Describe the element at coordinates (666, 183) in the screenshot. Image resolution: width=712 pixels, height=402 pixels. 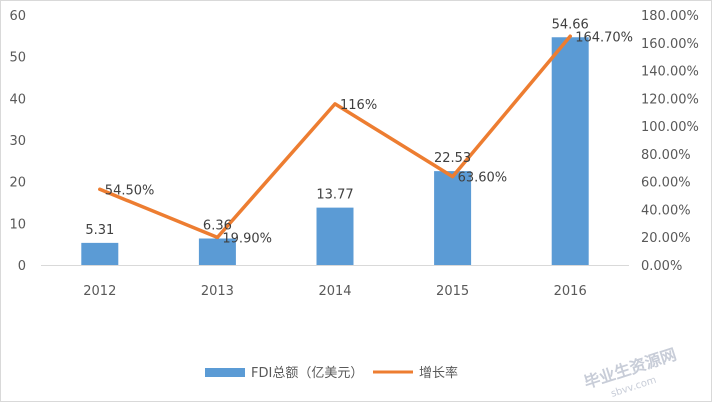
I see `right-tick-label: 60.00%` at that location.